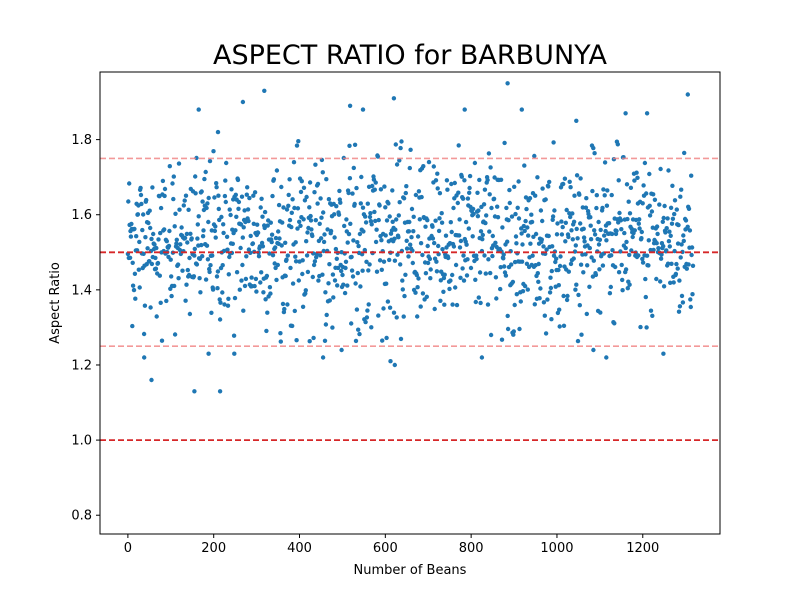 This screenshot has width=800, height=600. What do you see at coordinates (55, 303) in the screenshot?
I see `y-axis-label: Aspect Ratio` at bounding box center [55, 303].